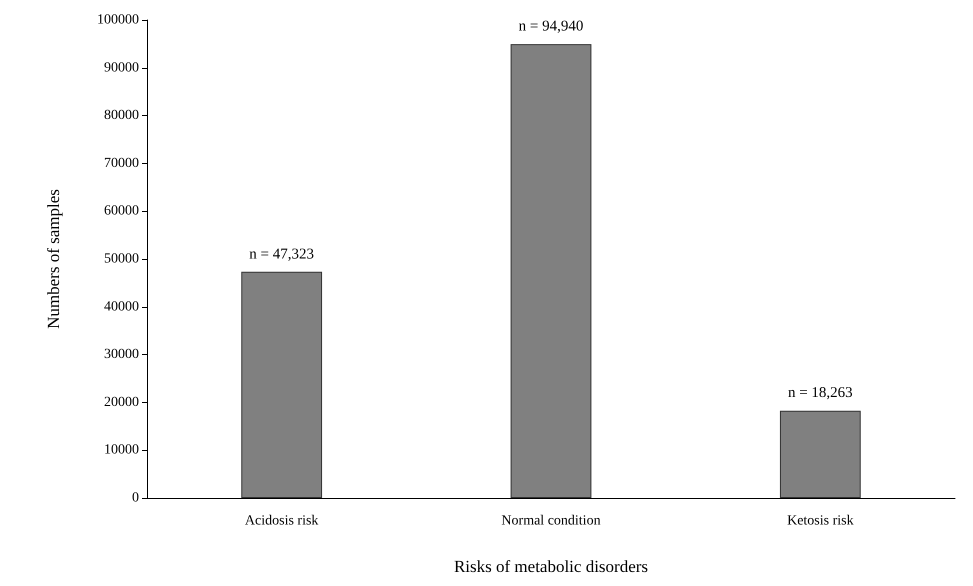  Describe the element at coordinates (118, 20) in the screenshot. I see `y-tick-label: 100000` at that location.